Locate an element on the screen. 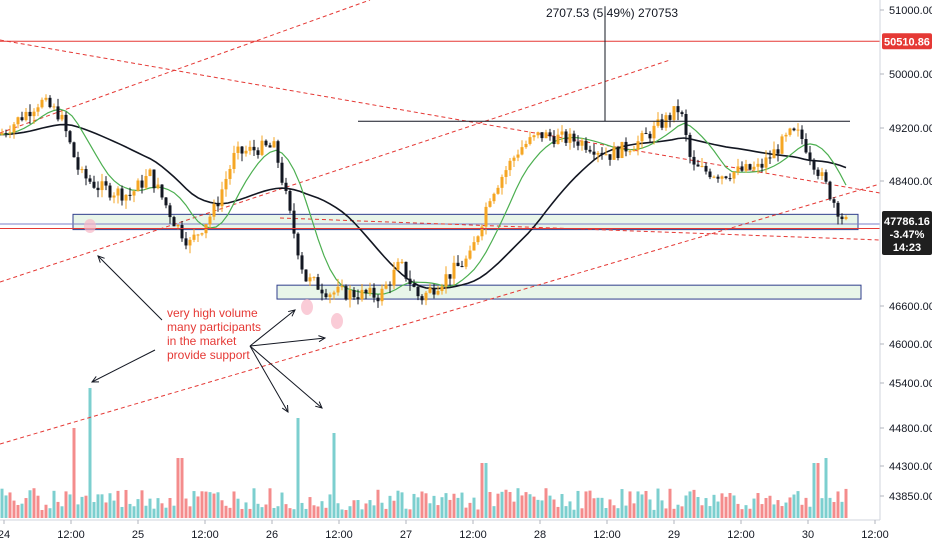  measurement-tool: 2707.53 (5.49%) 270753 is located at coordinates (604, 64).